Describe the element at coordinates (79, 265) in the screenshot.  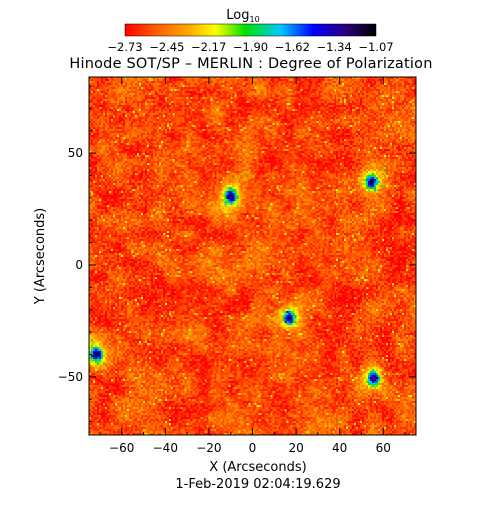
I see `y-tick-label: 0` at that location.